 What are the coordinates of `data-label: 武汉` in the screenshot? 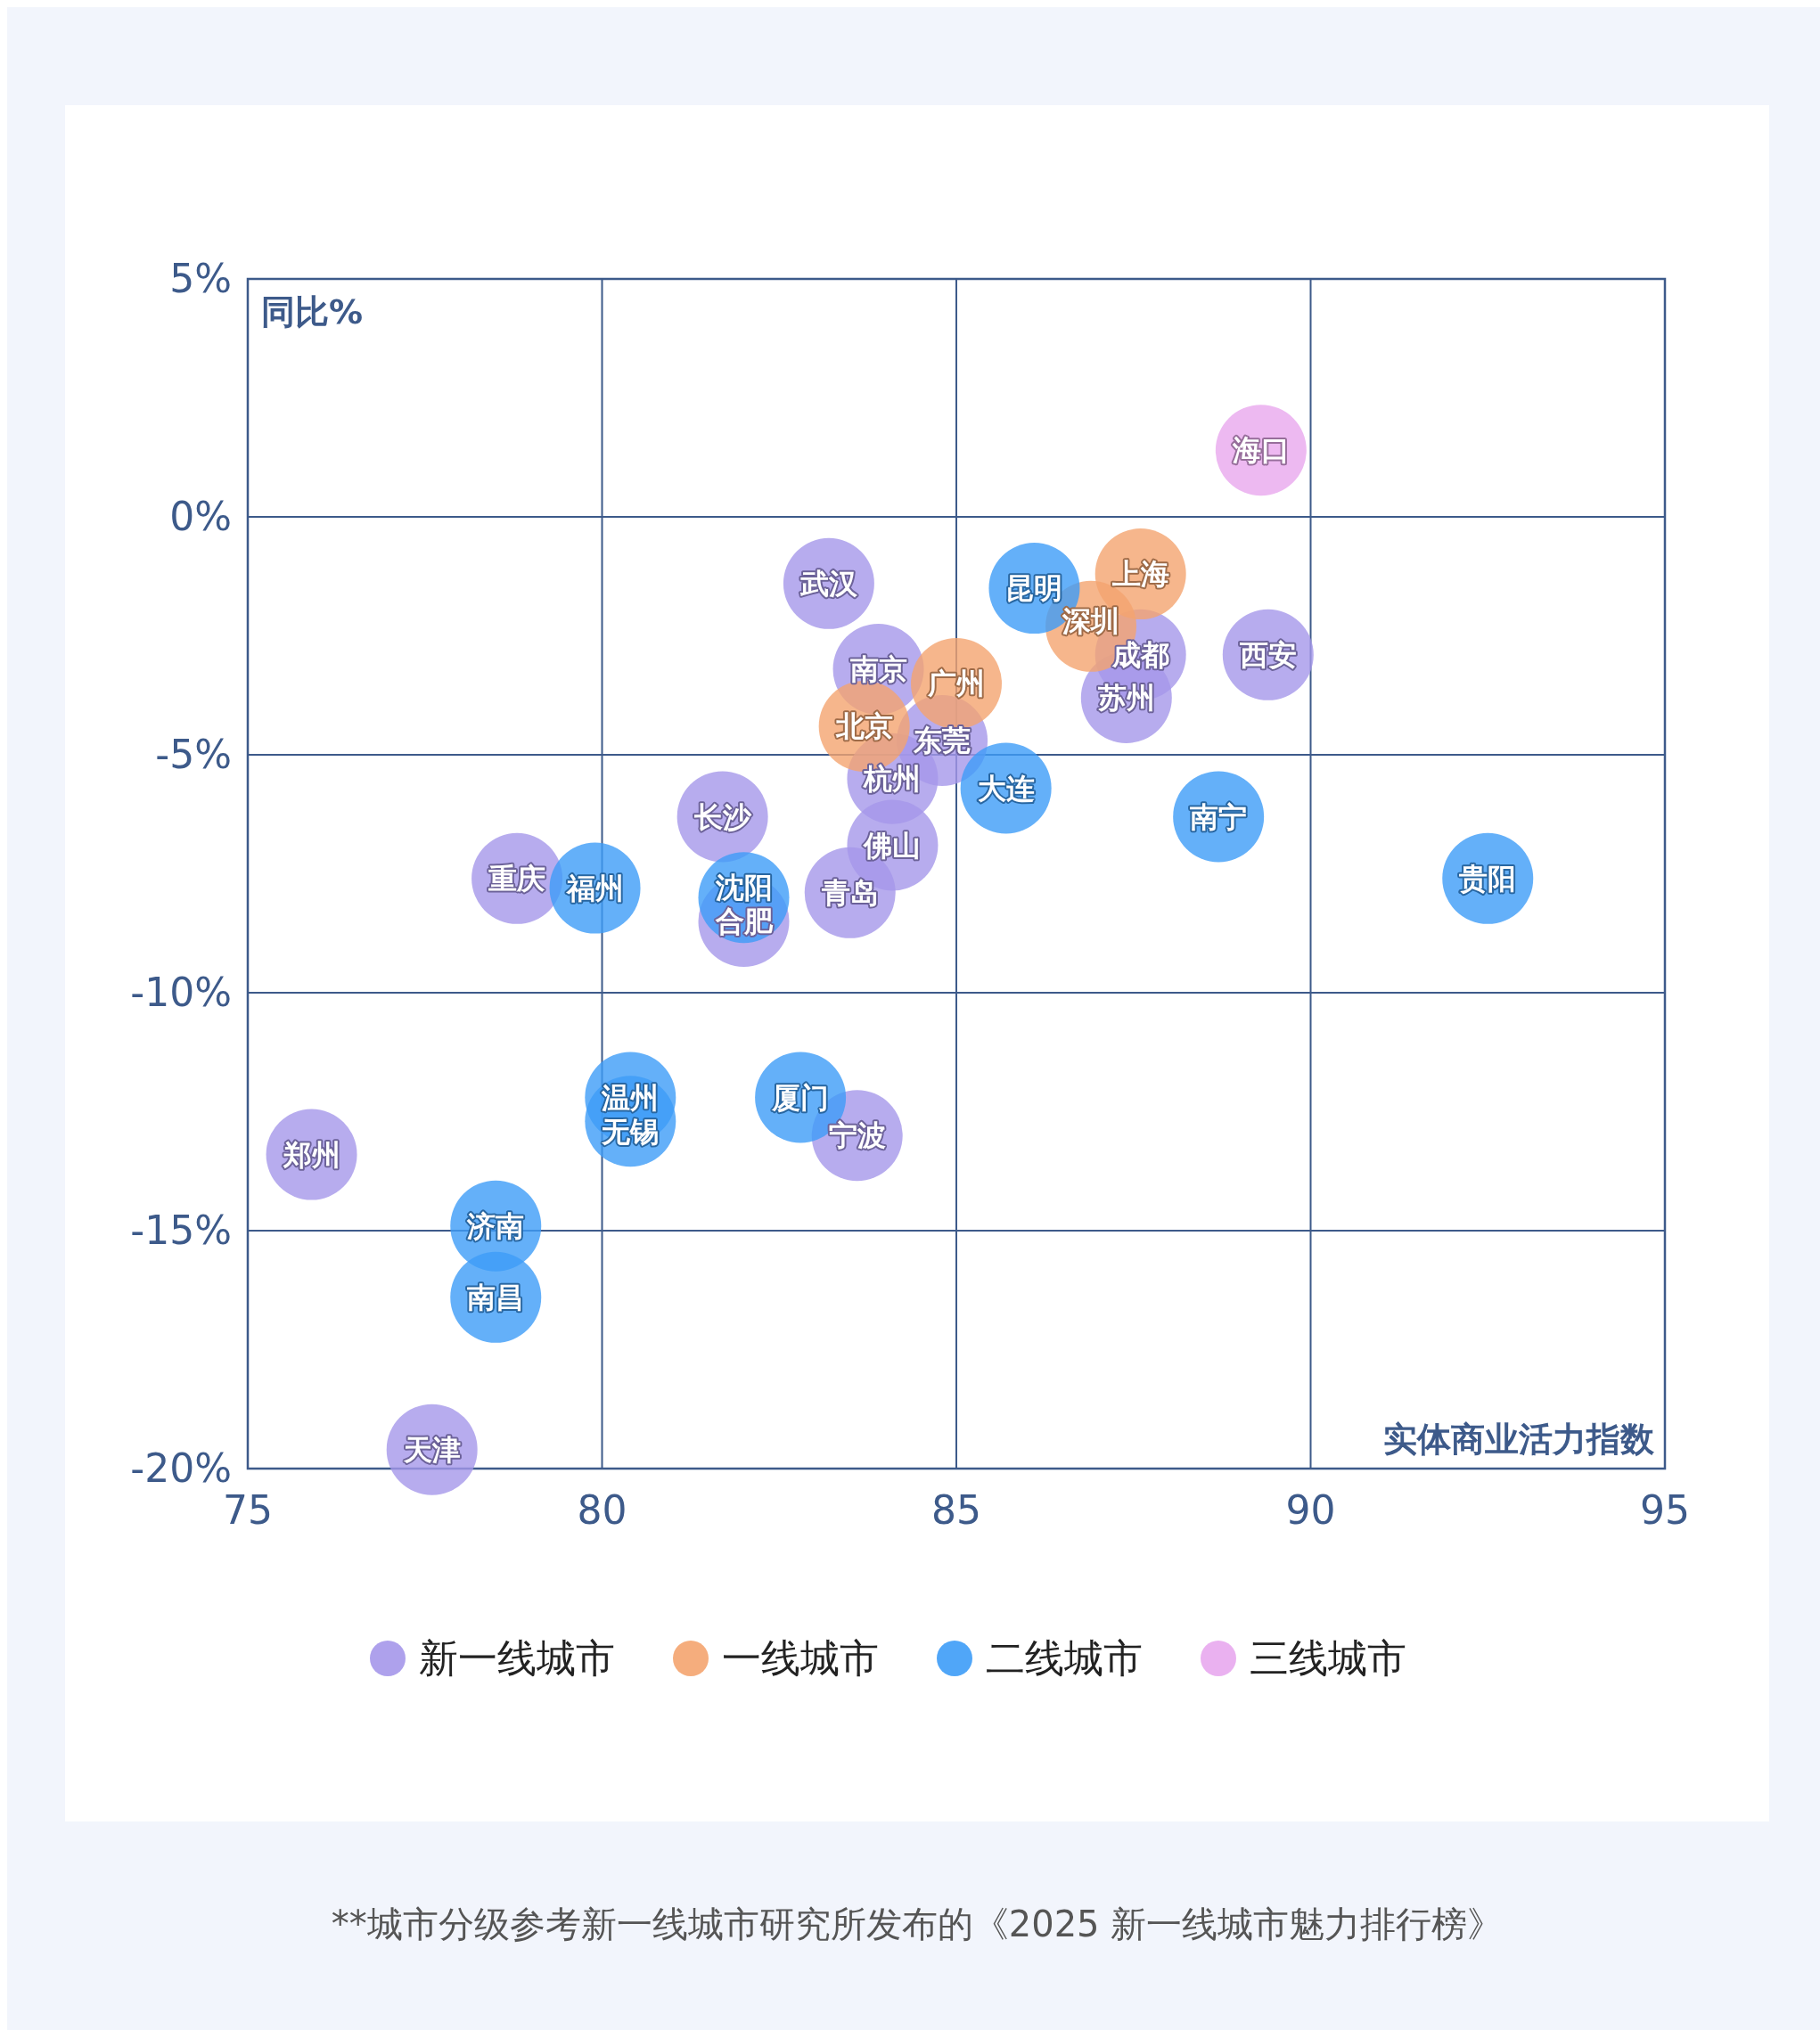 It's located at (829, 583).